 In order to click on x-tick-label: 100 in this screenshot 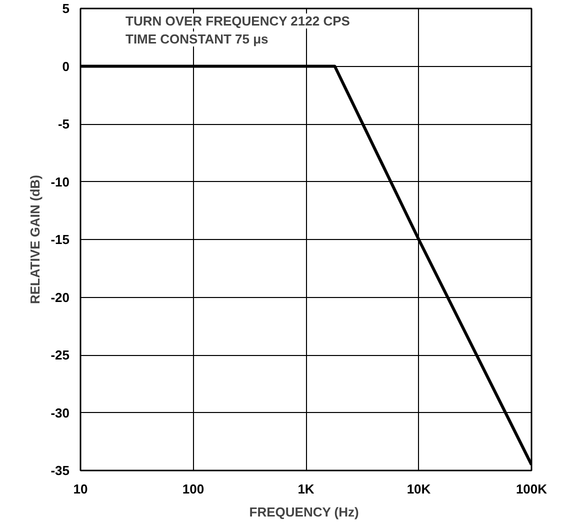, I will do `click(193, 489)`.